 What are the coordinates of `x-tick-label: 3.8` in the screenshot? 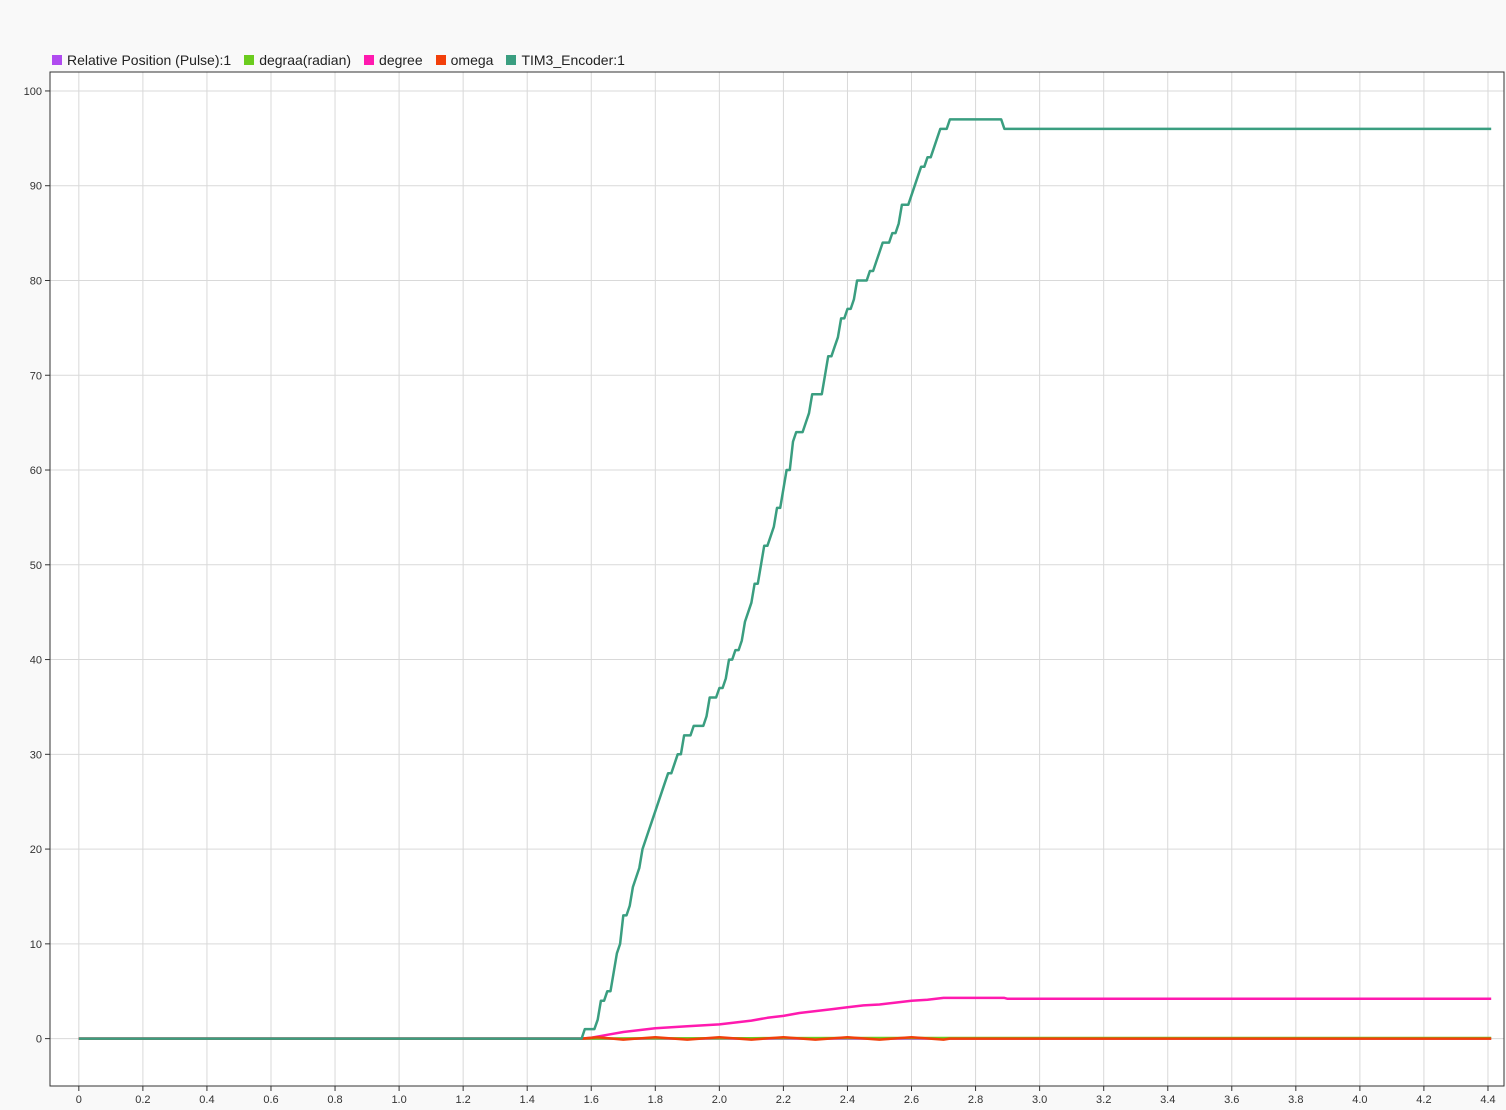 It's located at (1295, 1100).